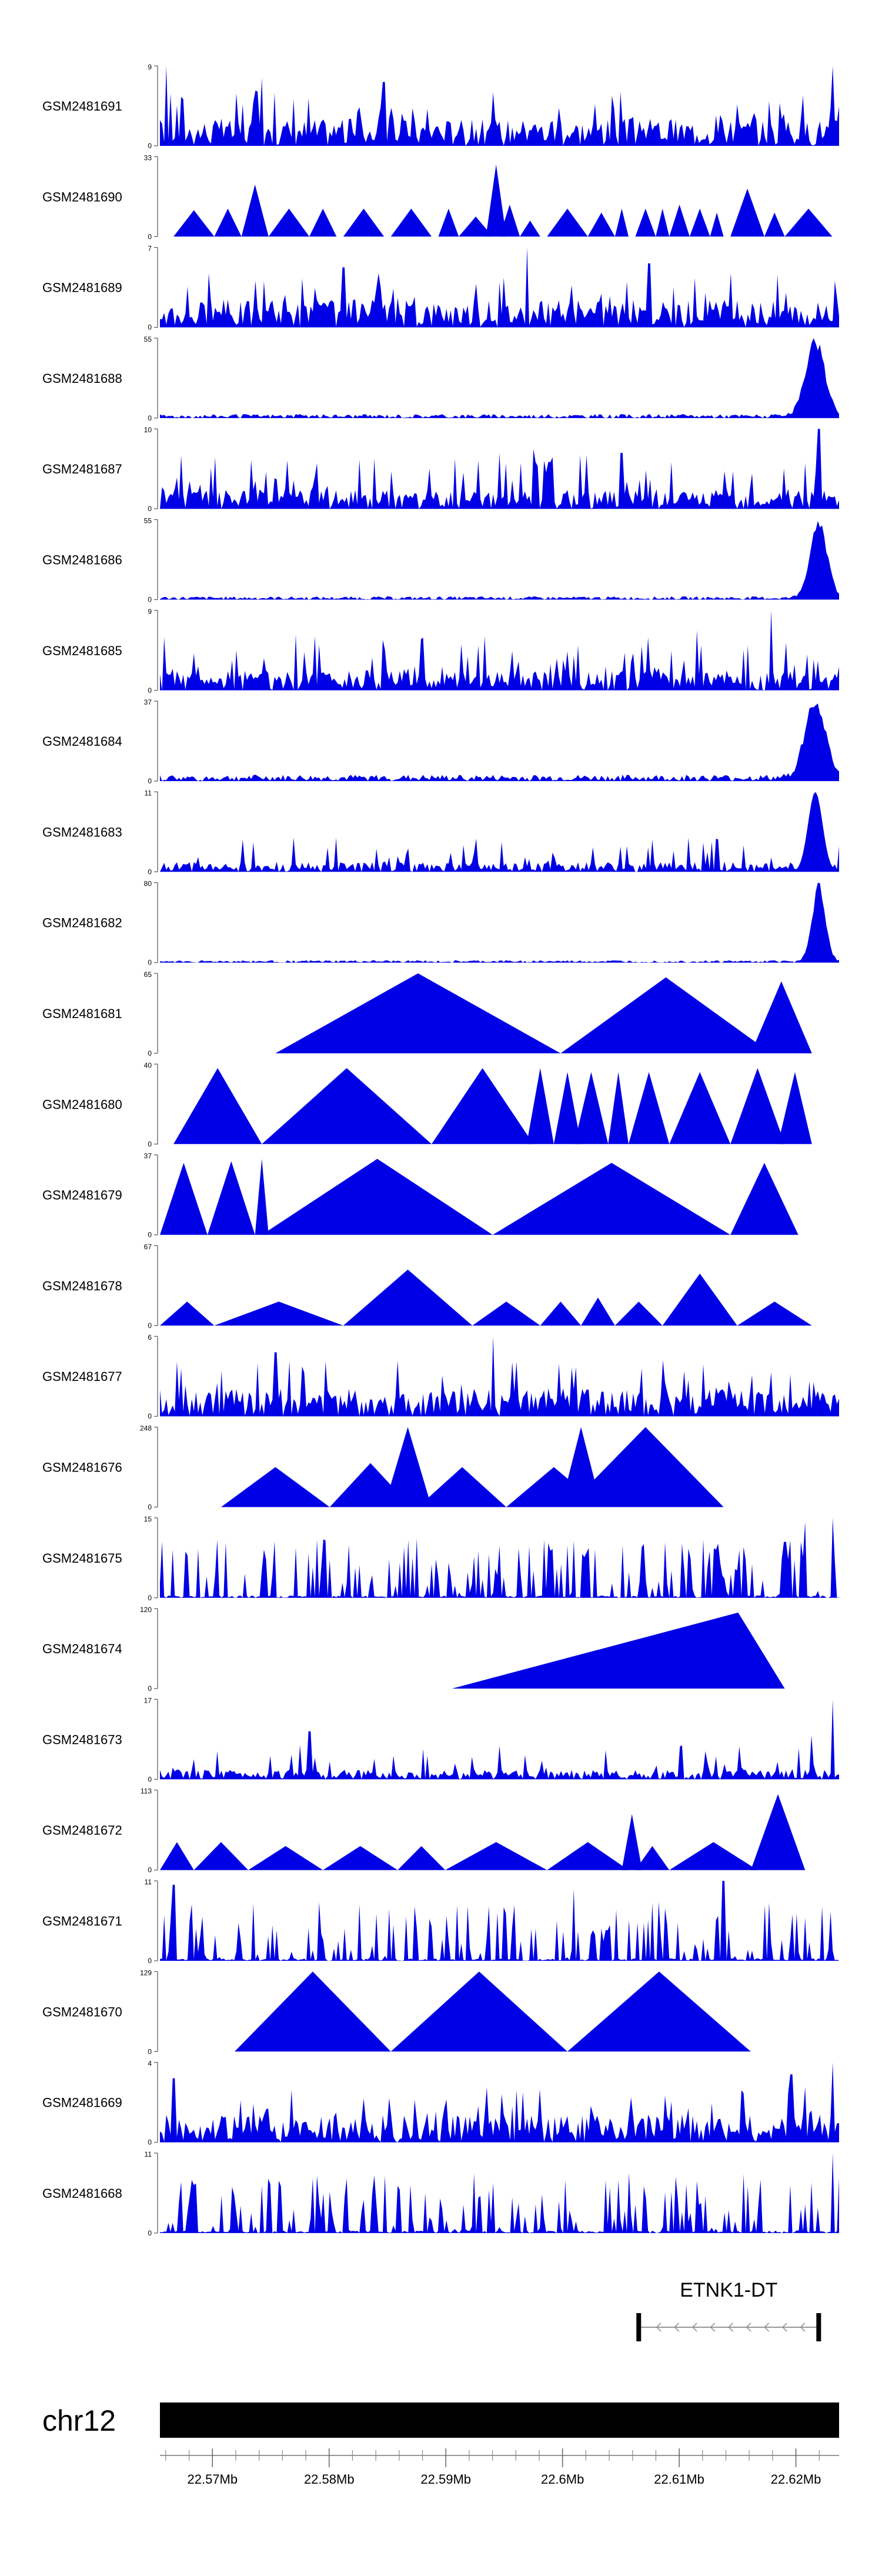 This screenshot has width=882, height=2576. Describe the element at coordinates (82, 1195) in the screenshot. I see `track-label: GSM2481679` at that location.